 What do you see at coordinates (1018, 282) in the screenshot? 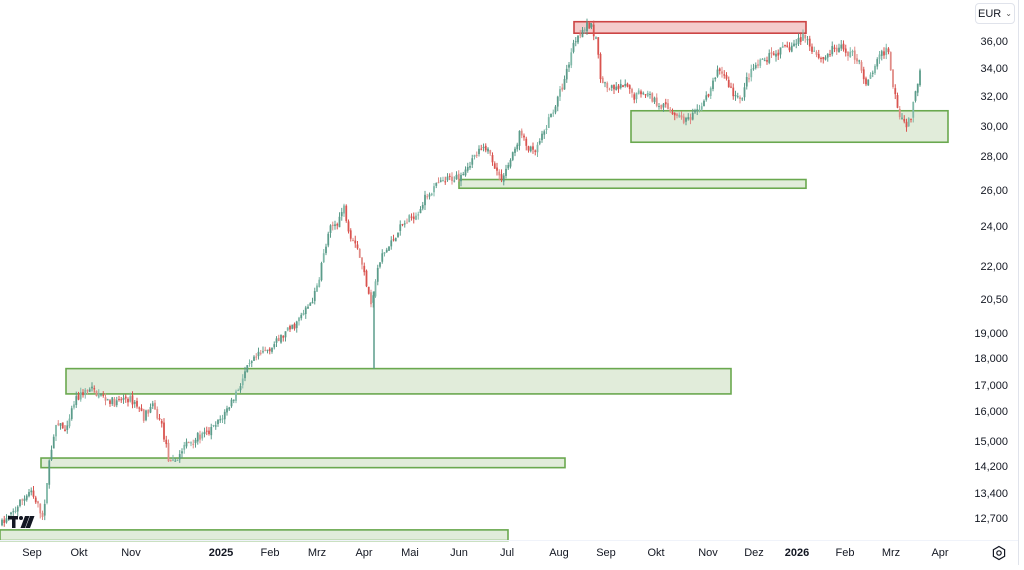
I see `price-axis-divider` at bounding box center [1018, 282].